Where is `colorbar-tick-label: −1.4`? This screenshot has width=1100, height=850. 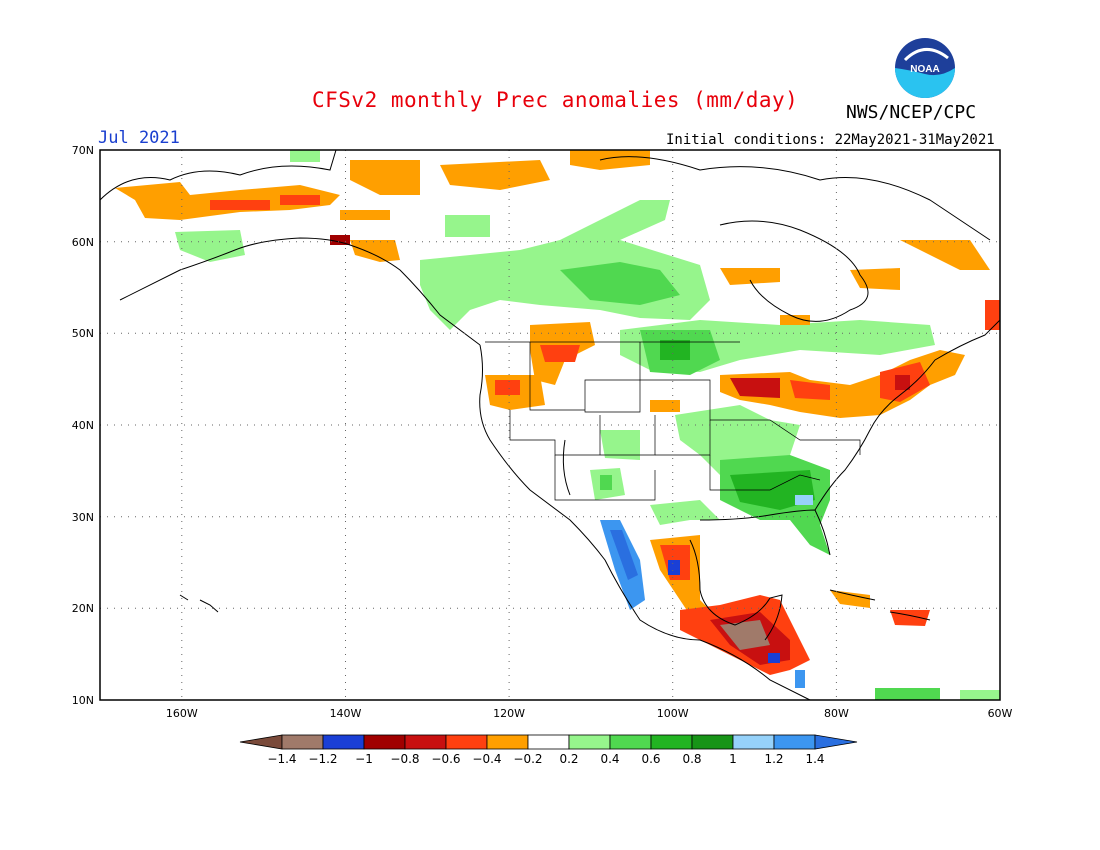 colorbar-tick-label: −1.4 is located at coordinates (281, 759).